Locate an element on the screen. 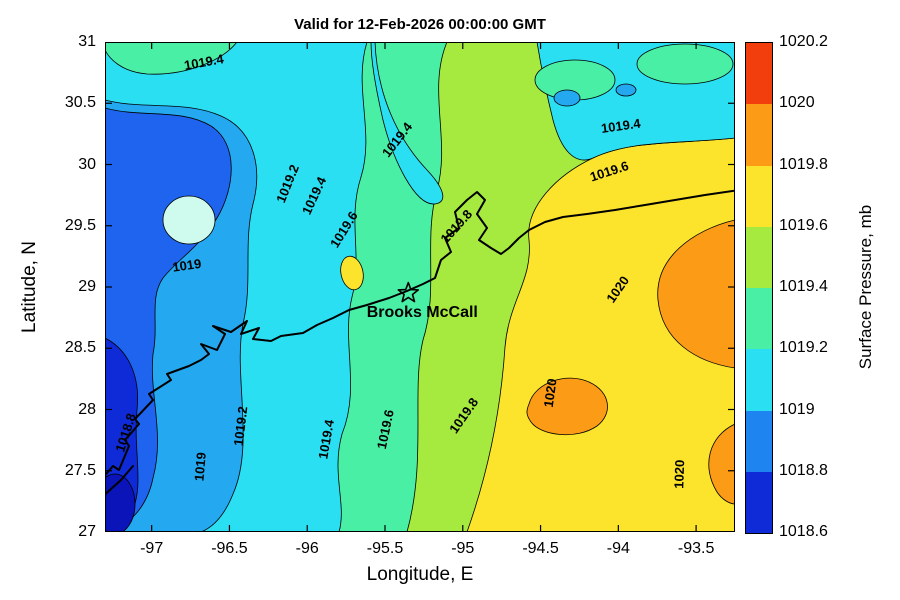 This screenshot has width=900, height=600. y-tick-label: 31 is located at coordinates (87, 41).